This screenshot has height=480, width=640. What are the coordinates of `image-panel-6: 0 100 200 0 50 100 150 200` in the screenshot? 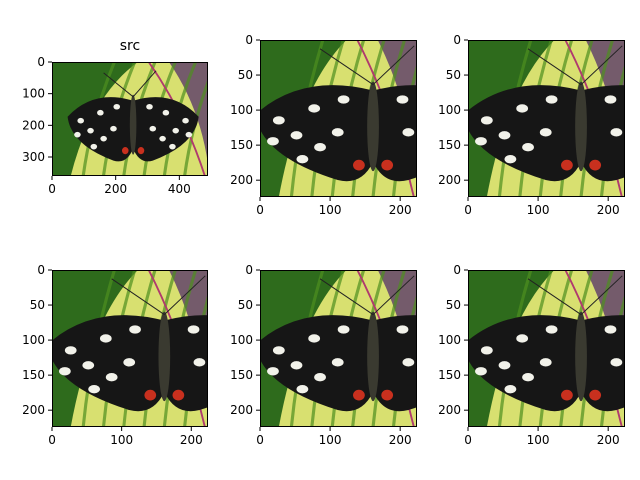 It's located at (531, 355).